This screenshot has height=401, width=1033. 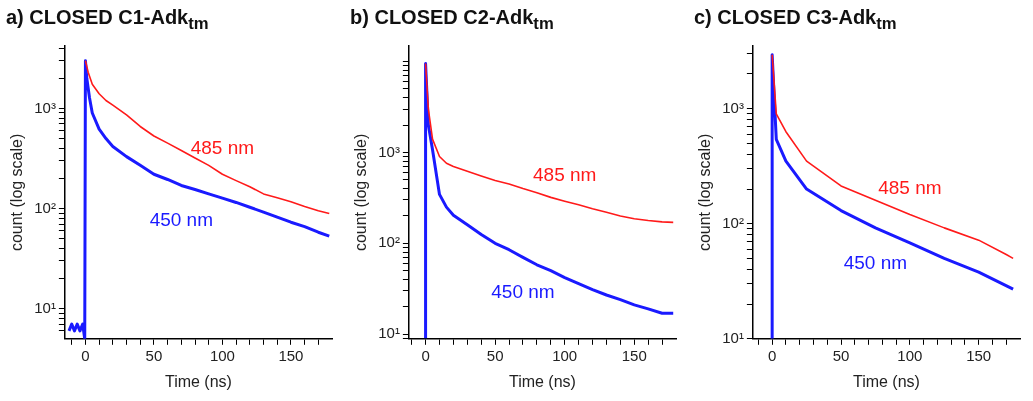 What do you see at coordinates (107, 20) in the screenshot?
I see `chart-title: a) CLOSED C1-Adk$_{tm}$` at bounding box center [107, 20].